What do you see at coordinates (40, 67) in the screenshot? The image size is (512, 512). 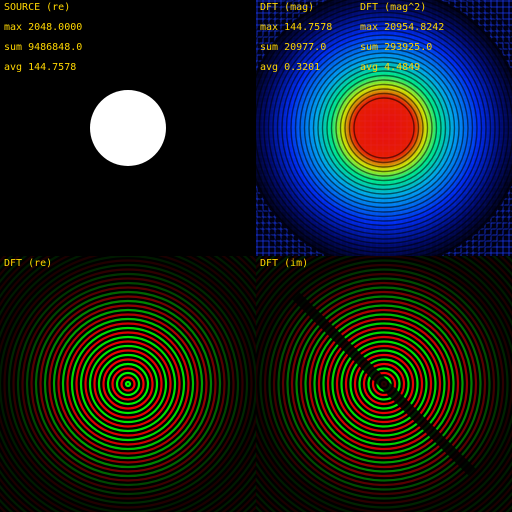 I see `source-avg-label: avg 144.7578` at bounding box center [40, 67].